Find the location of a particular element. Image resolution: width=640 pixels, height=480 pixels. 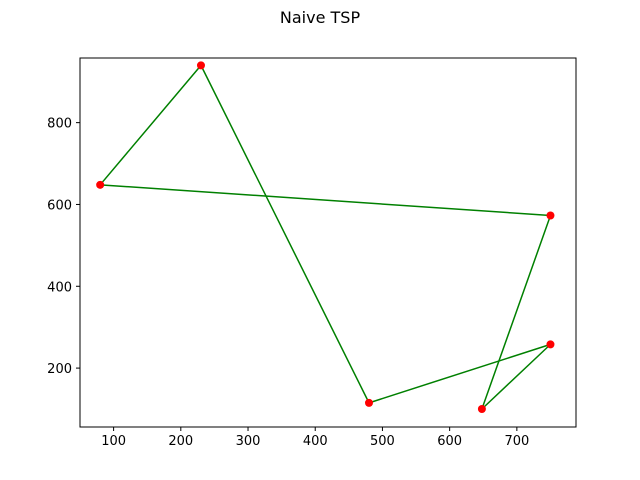

x-tick-label: 100 is located at coordinates (113, 441).